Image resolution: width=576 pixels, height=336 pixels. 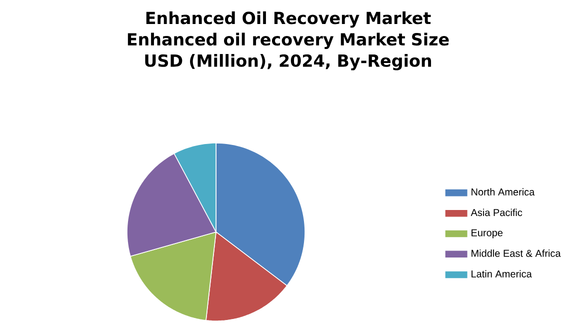 I want to click on legend-label: Latin America, so click(x=502, y=274).